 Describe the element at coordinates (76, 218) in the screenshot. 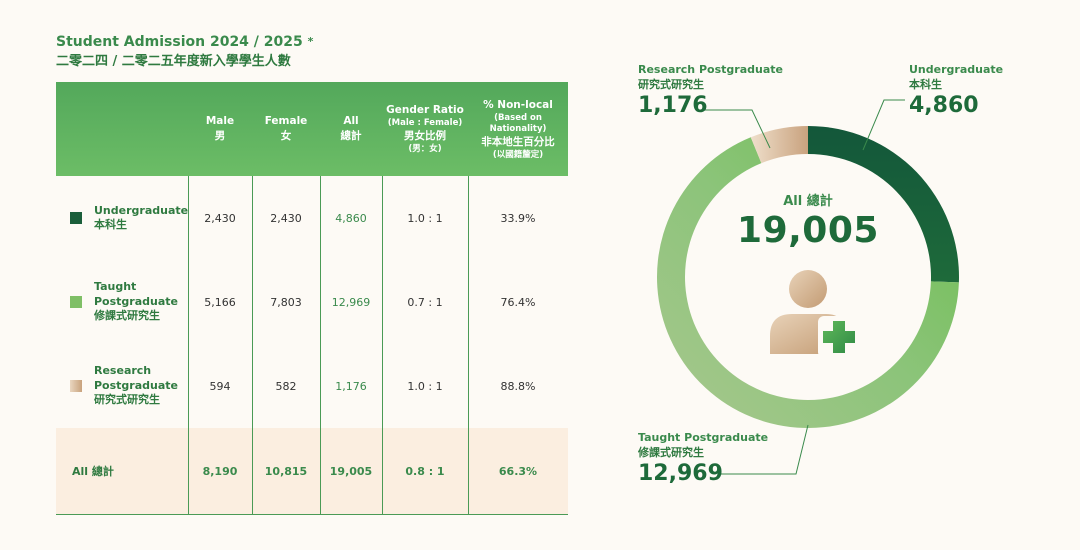

I see `undergraduate-swatch` at that location.